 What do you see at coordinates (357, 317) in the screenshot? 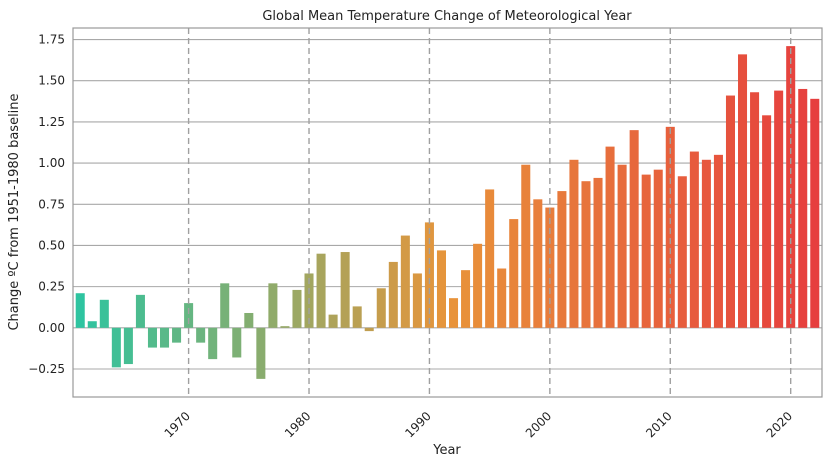
I see `bar-1984` at bounding box center [357, 317].